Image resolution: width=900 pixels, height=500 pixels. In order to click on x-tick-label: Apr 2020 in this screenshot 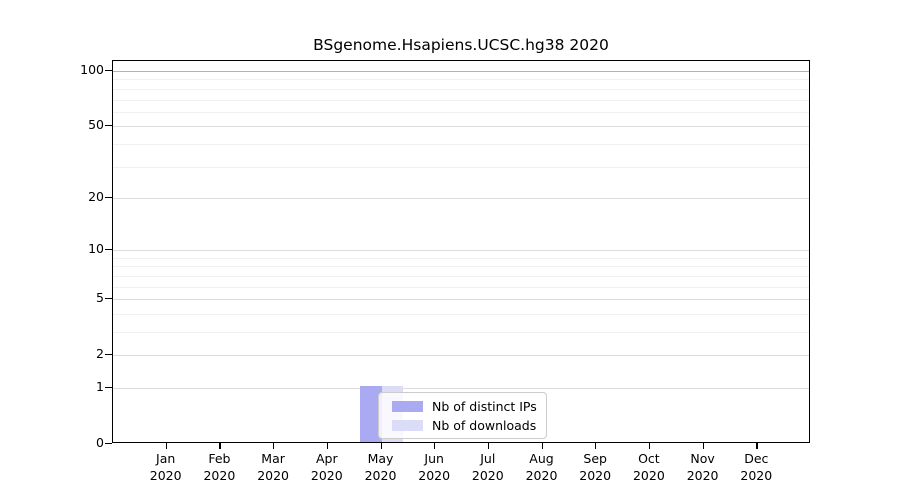, I will do `click(326, 467)`.